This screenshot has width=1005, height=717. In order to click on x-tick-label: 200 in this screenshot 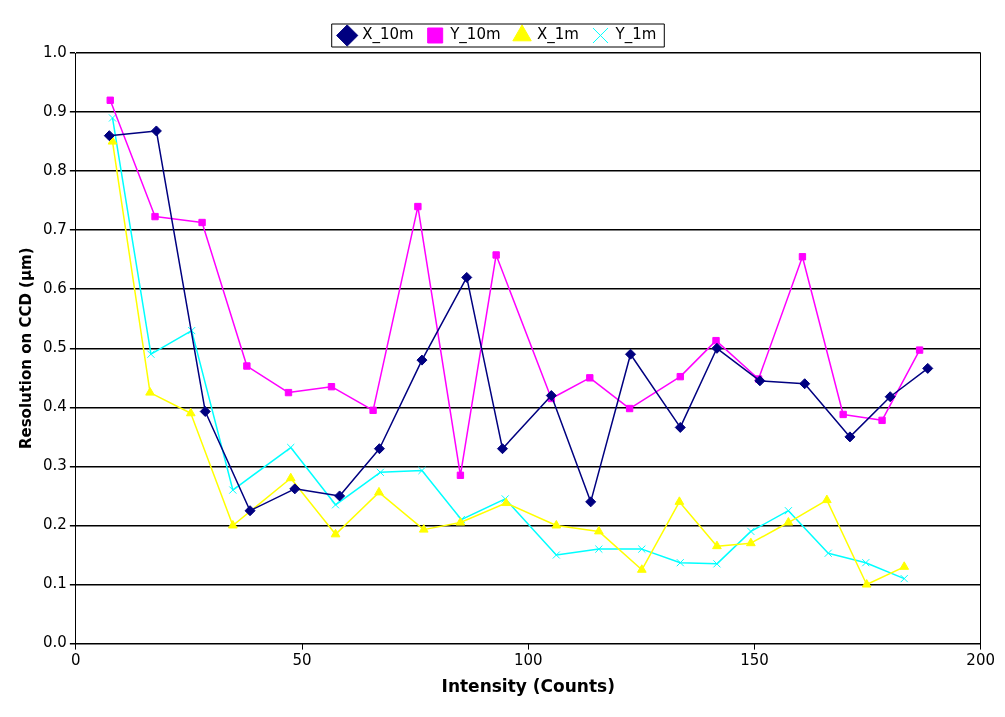, I will do `click(981, 660)`.